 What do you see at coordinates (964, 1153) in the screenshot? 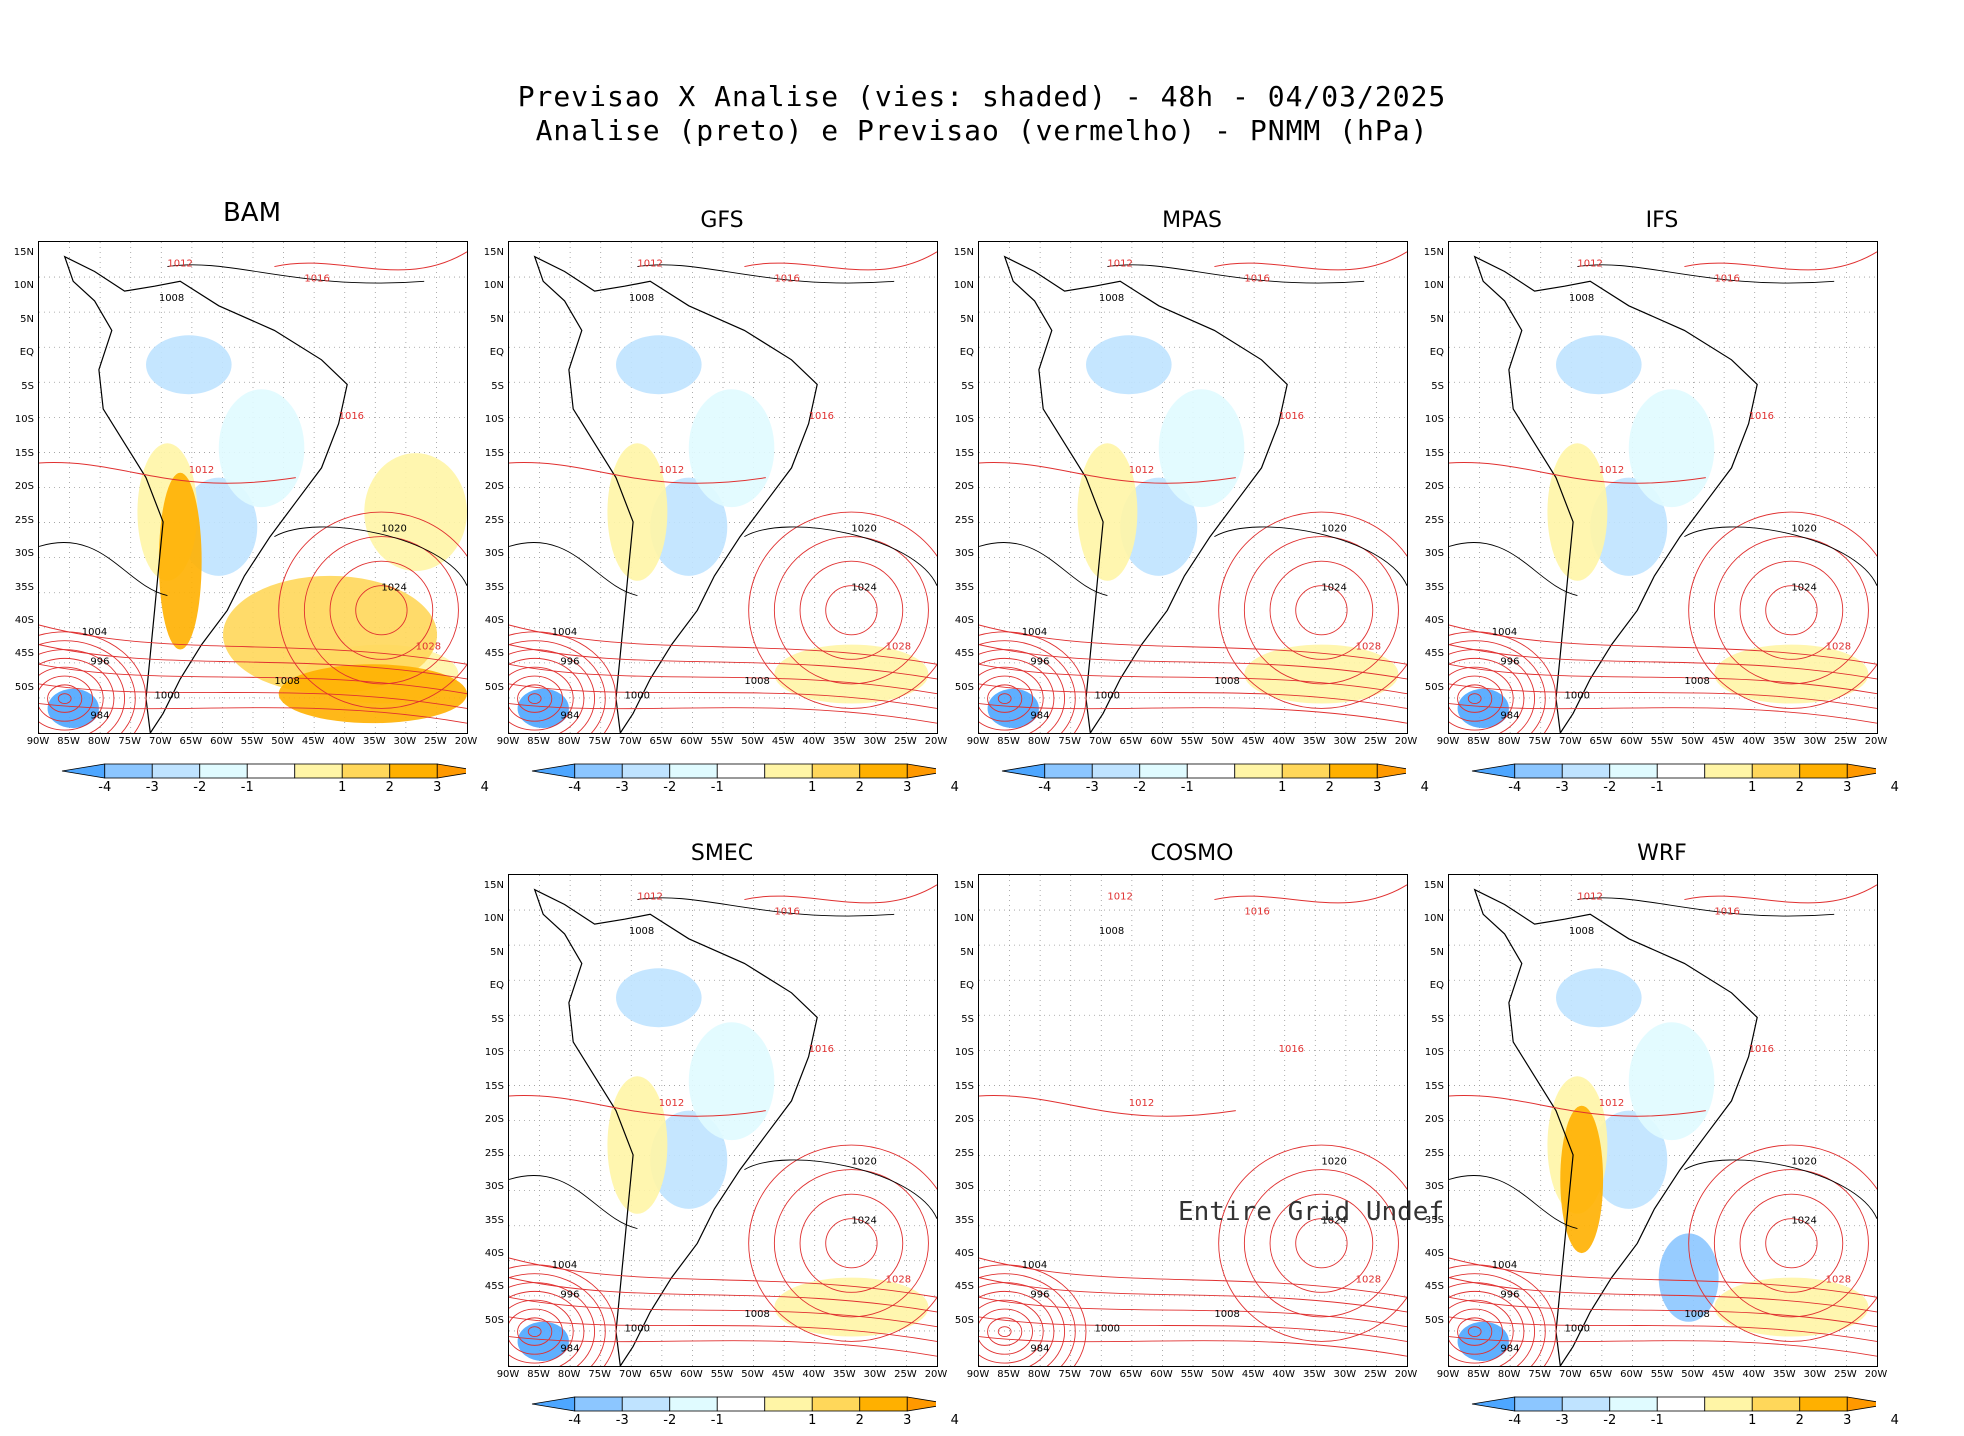
I see `latitude-label: 25S` at bounding box center [964, 1153].